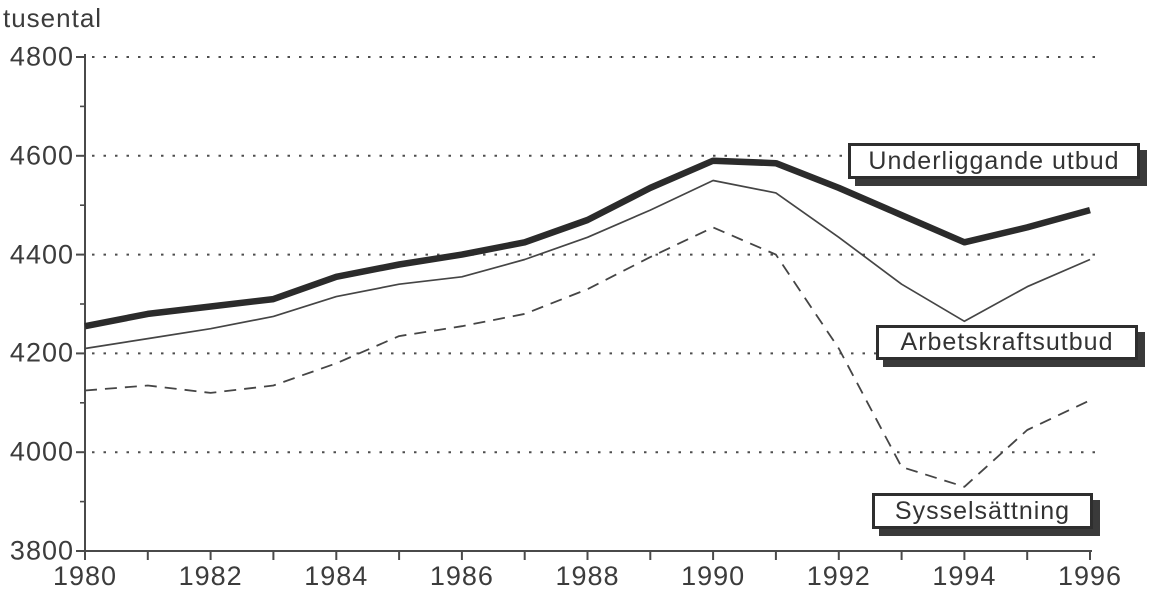  Describe the element at coordinates (41, 550) in the screenshot. I see `y-tick-label-3800: 3800` at that location.